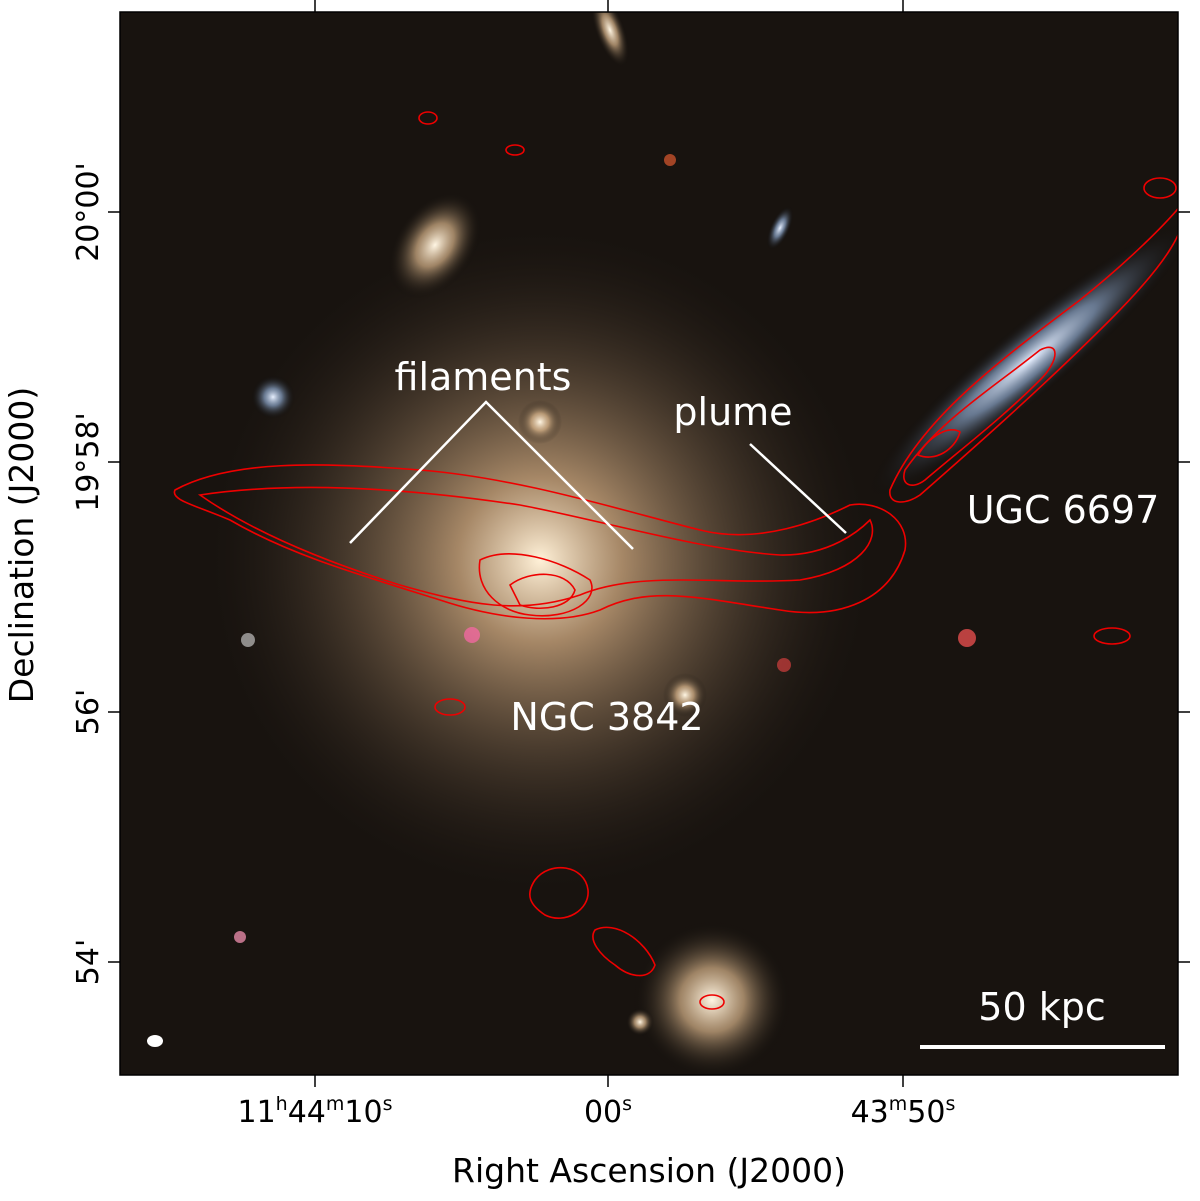 Image resolution: width=1200 pixels, height=1201 pixels. I want to click on x-tick-label: 43m50s, so click(903, 1111).